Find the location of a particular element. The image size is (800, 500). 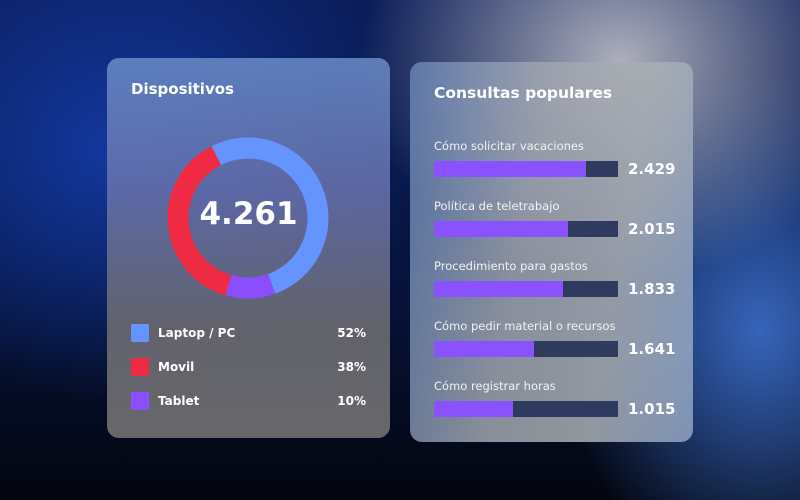

query-count: 1.833 is located at coordinates (652, 289).